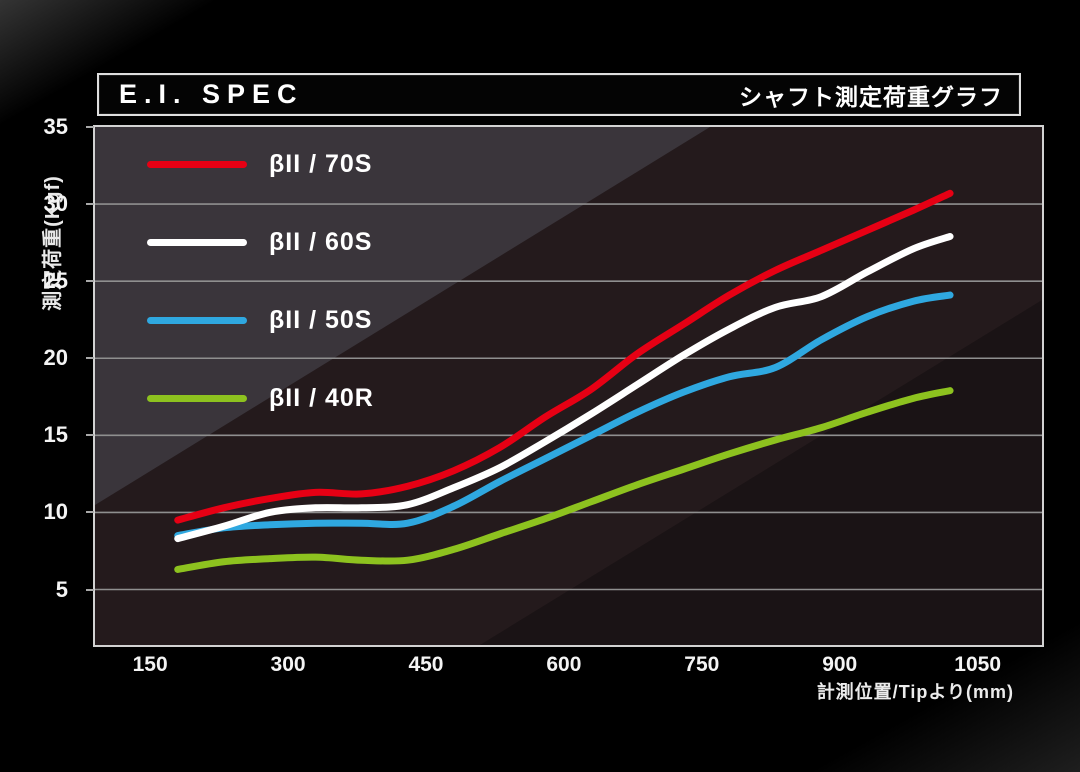 Image resolution: width=1080 pixels, height=772 pixels. What do you see at coordinates (915, 692) in the screenshot?
I see `x-axis-title: 計測位置/Tipより(mm)` at bounding box center [915, 692].